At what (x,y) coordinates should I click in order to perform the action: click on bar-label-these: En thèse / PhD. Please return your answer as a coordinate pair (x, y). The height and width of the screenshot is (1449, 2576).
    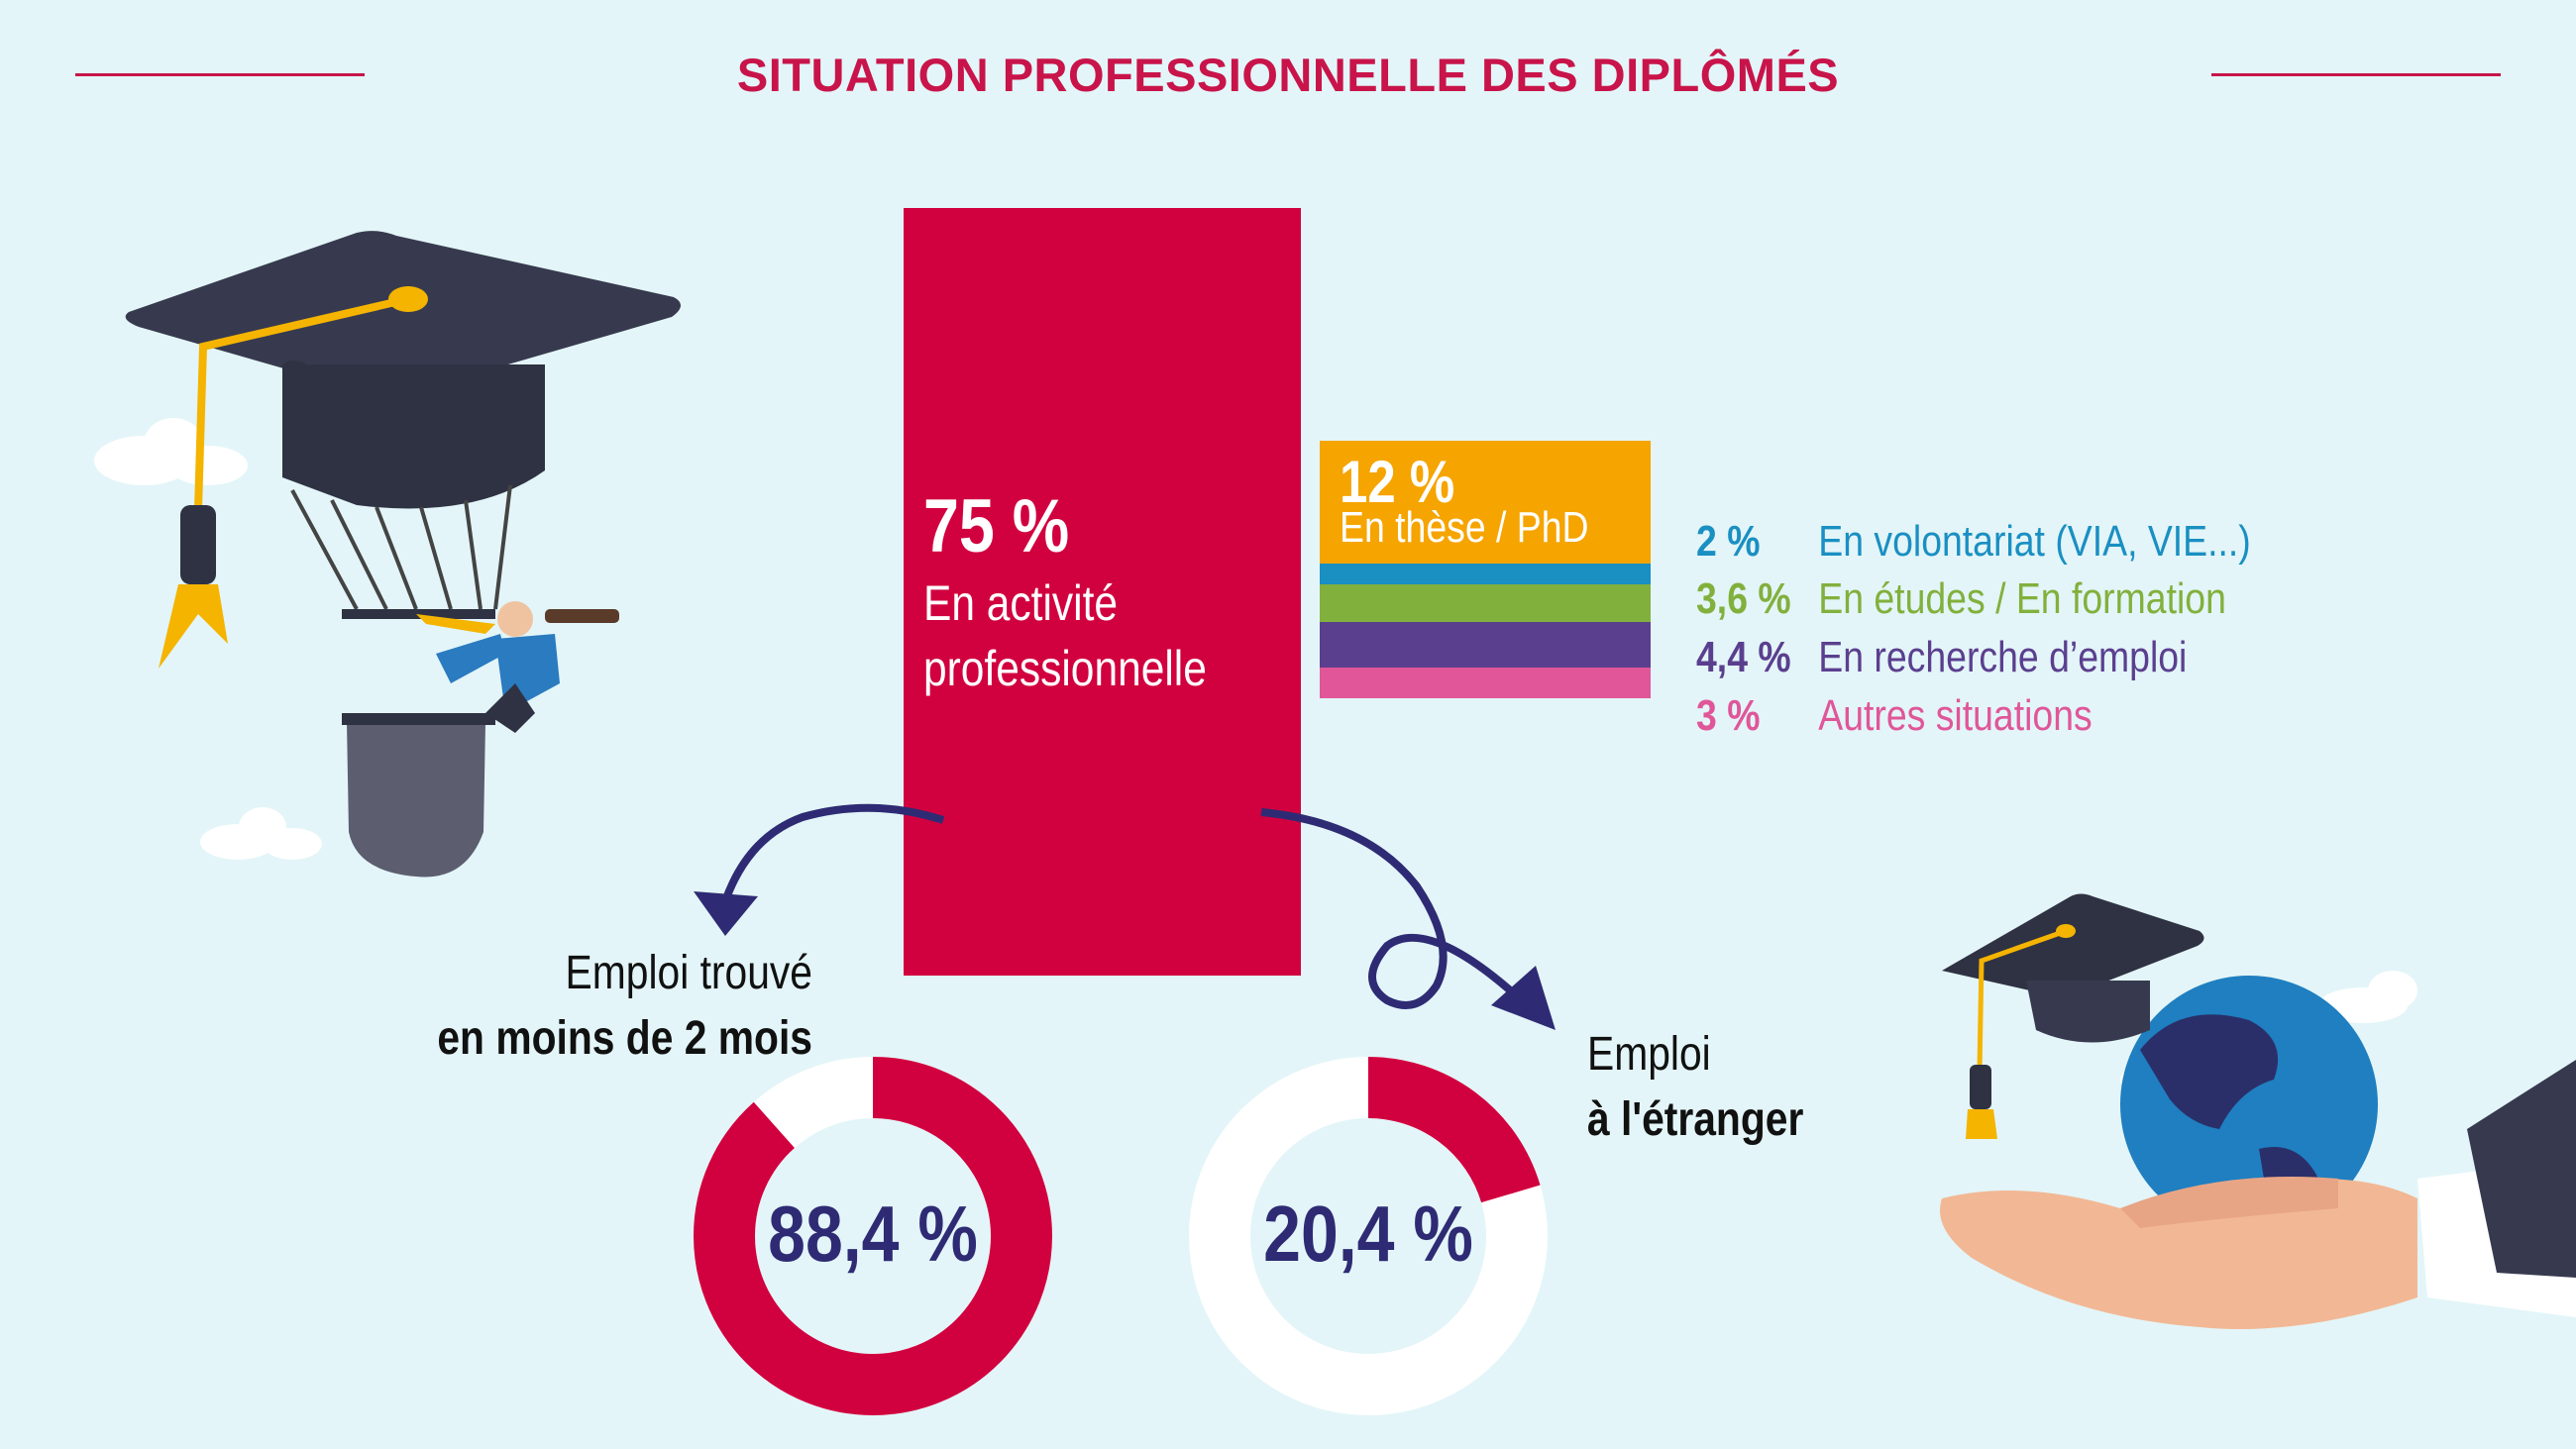
    Looking at the image, I should click on (1464, 527).